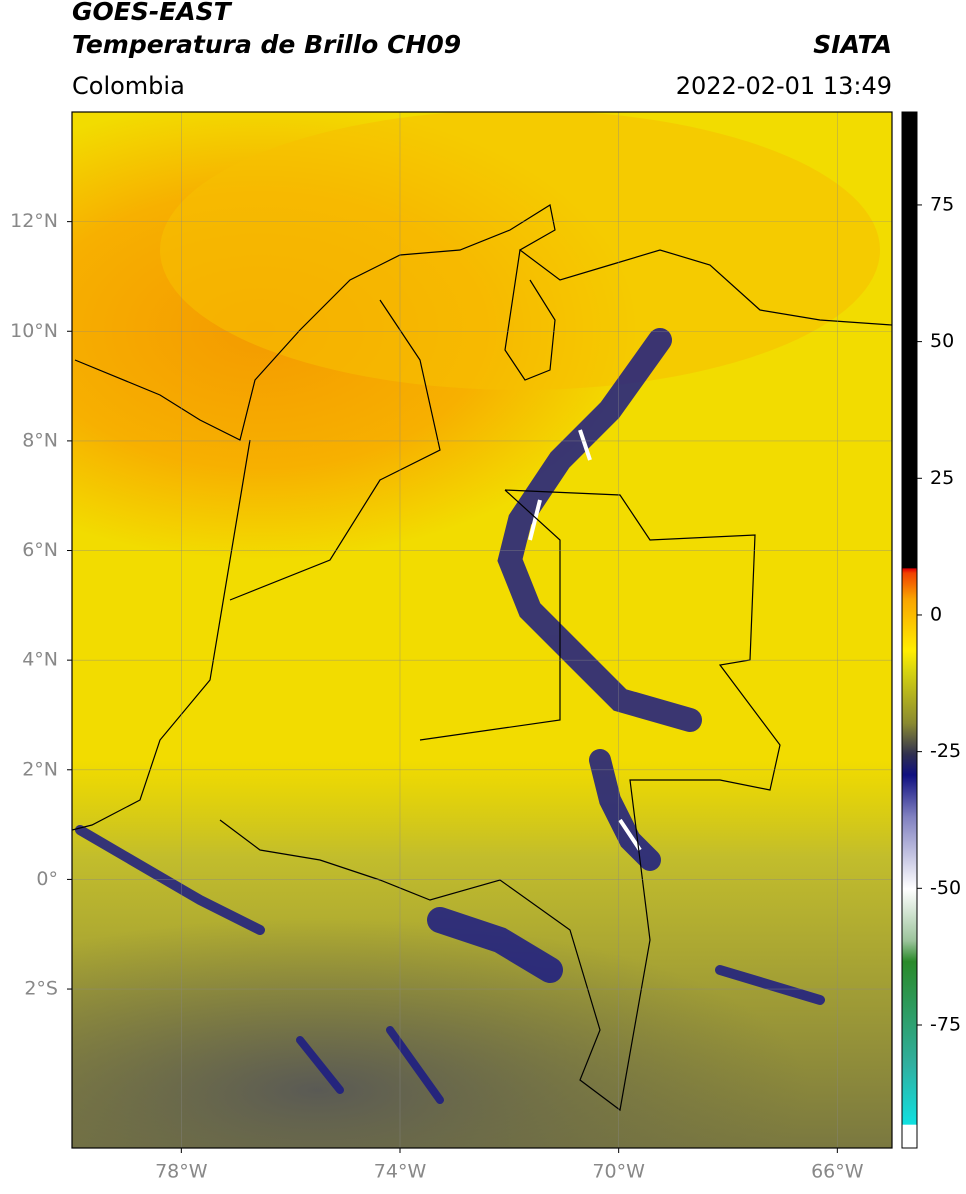 This screenshot has width=966, height=1194. Describe the element at coordinates (618, 1172) in the screenshot. I see `lon-tick-label: 70°W` at that location.